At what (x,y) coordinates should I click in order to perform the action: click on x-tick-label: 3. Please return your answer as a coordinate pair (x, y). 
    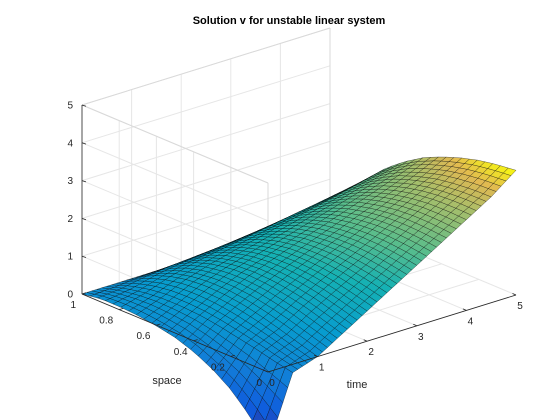
    Looking at the image, I should click on (421, 337).